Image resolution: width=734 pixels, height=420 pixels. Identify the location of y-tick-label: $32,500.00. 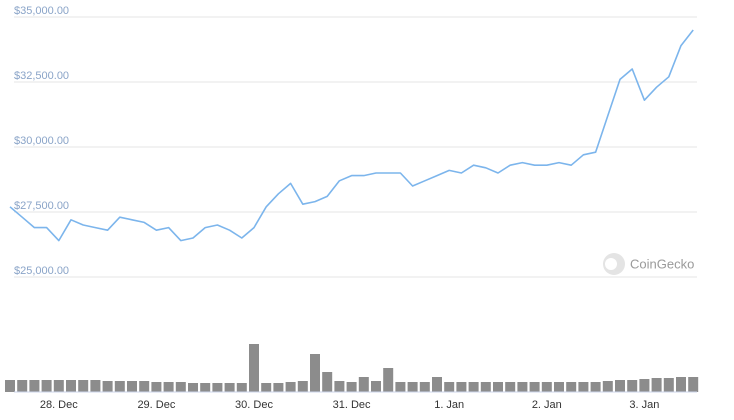
(41, 76).